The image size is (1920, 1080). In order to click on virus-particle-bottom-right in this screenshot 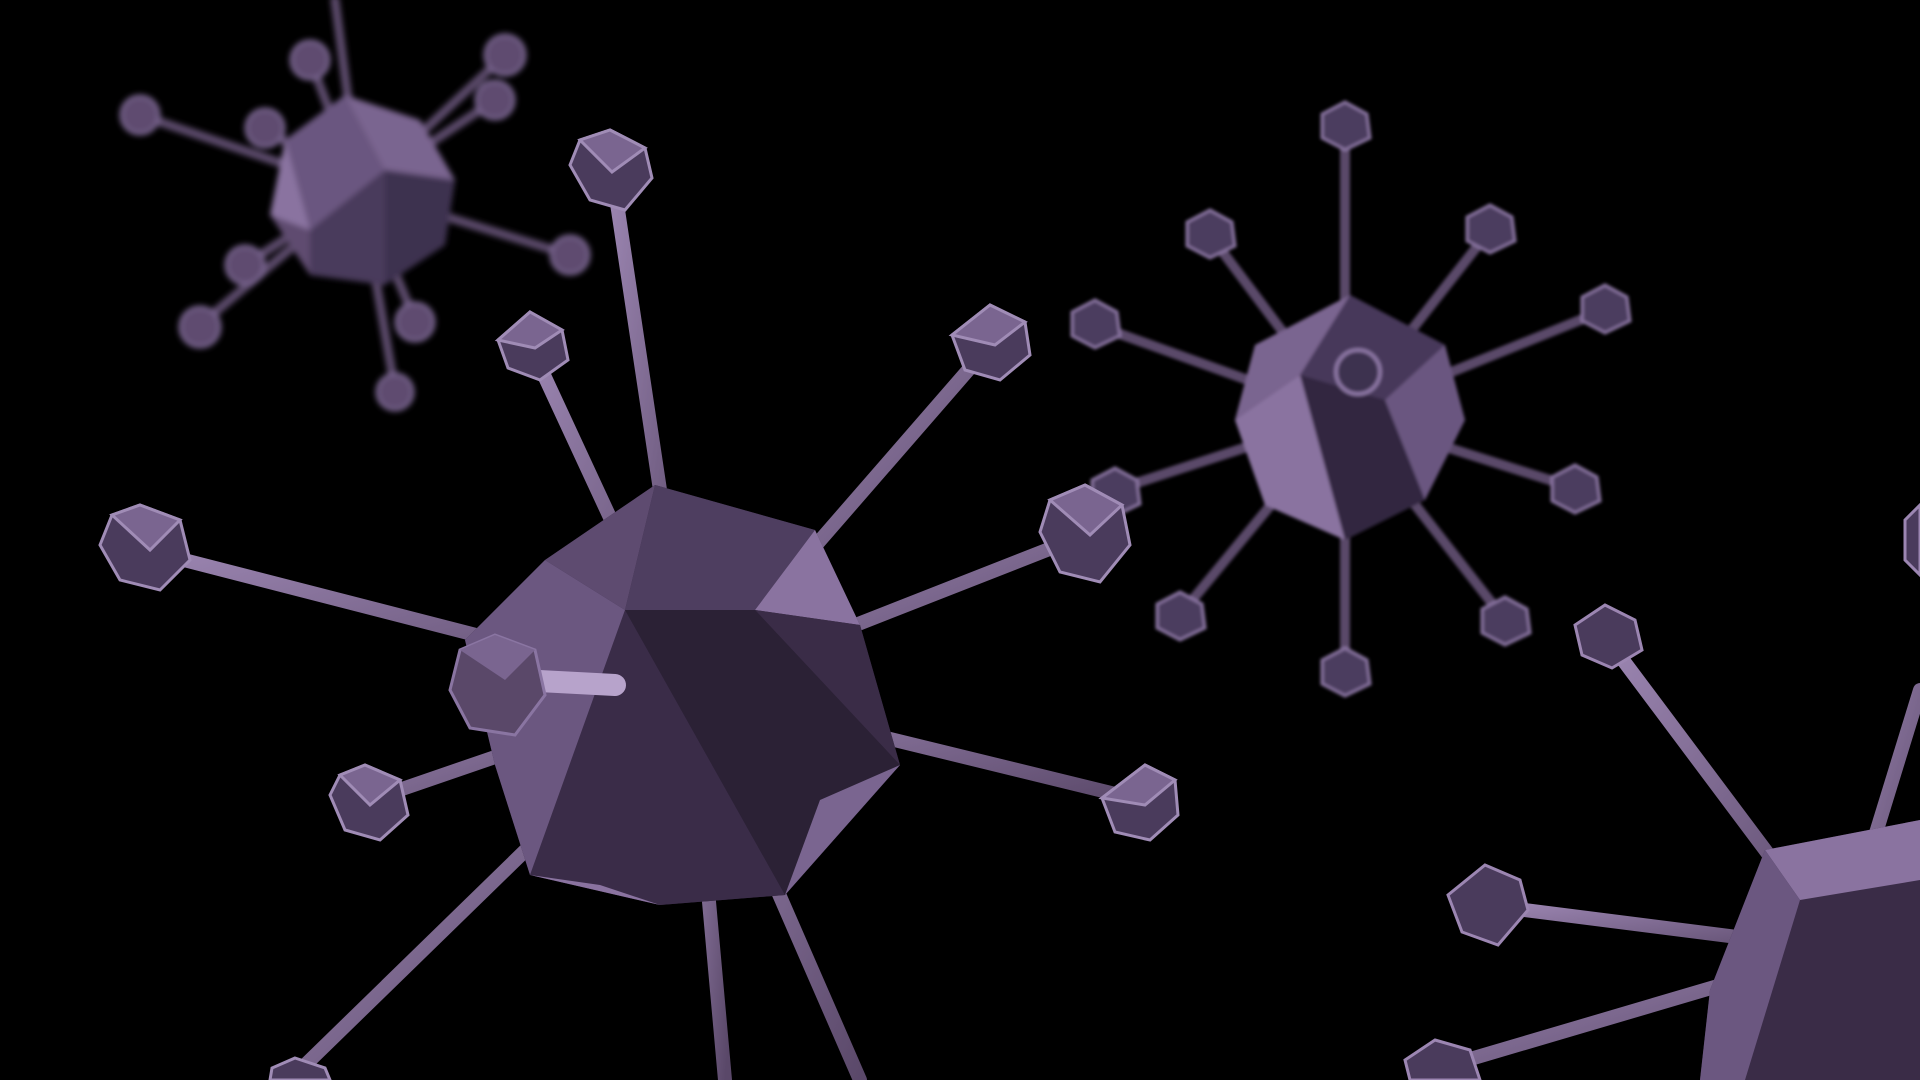, I will do `click(1661, 791)`.